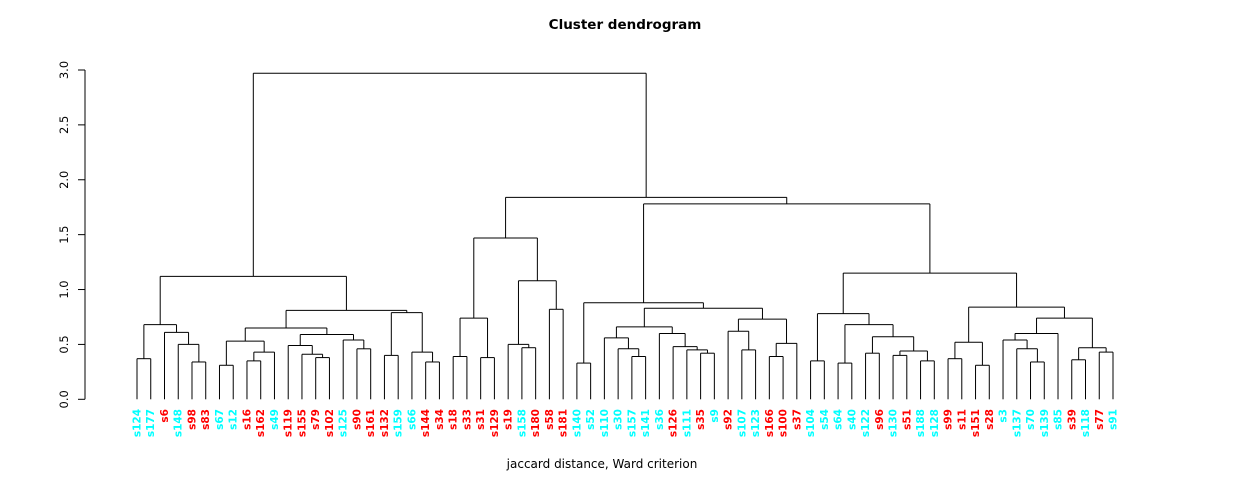  What do you see at coordinates (71, 234) in the screenshot?
I see `y-axis: 0.0 0.5 1.0 1.5 2.0 2.5 3.0` at bounding box center [71, 234].